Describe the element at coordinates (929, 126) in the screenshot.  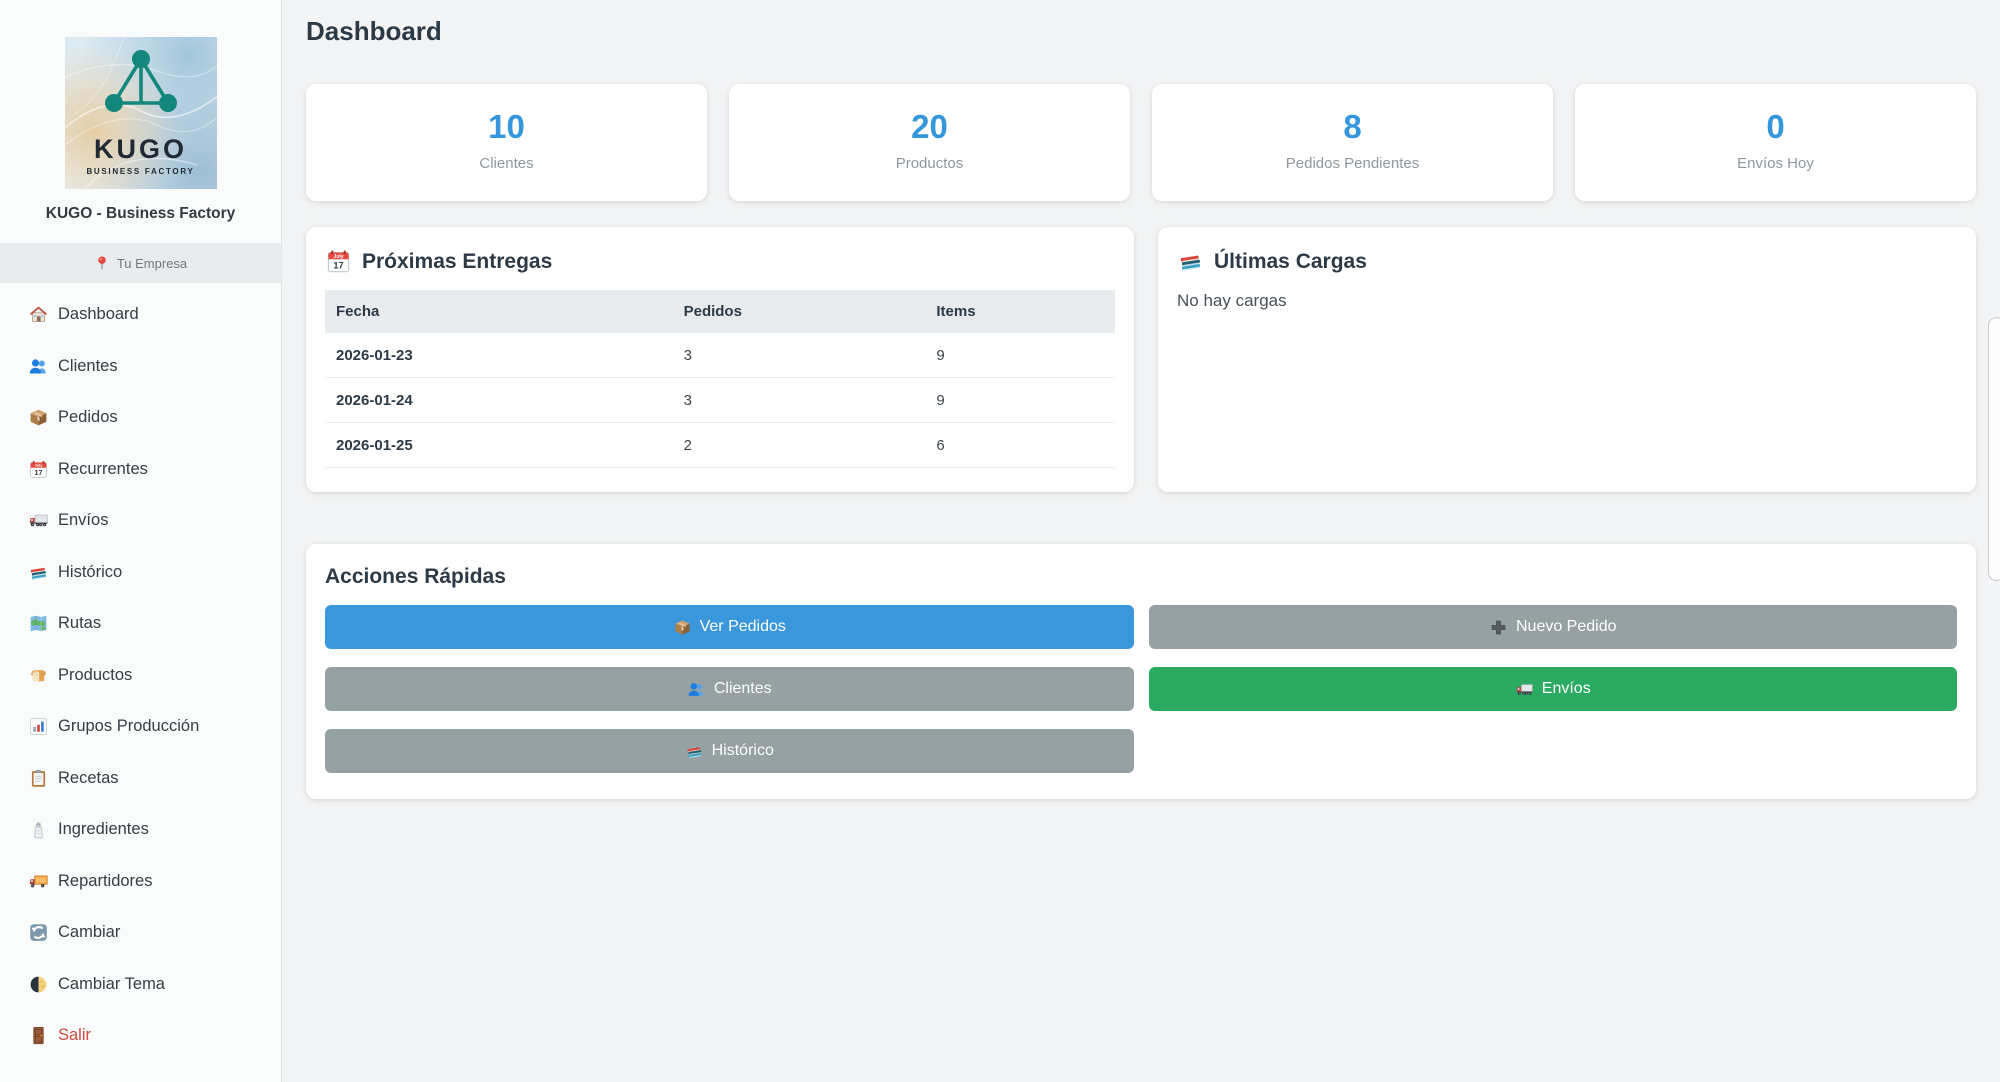
I see `stat-value: 20` at that location.